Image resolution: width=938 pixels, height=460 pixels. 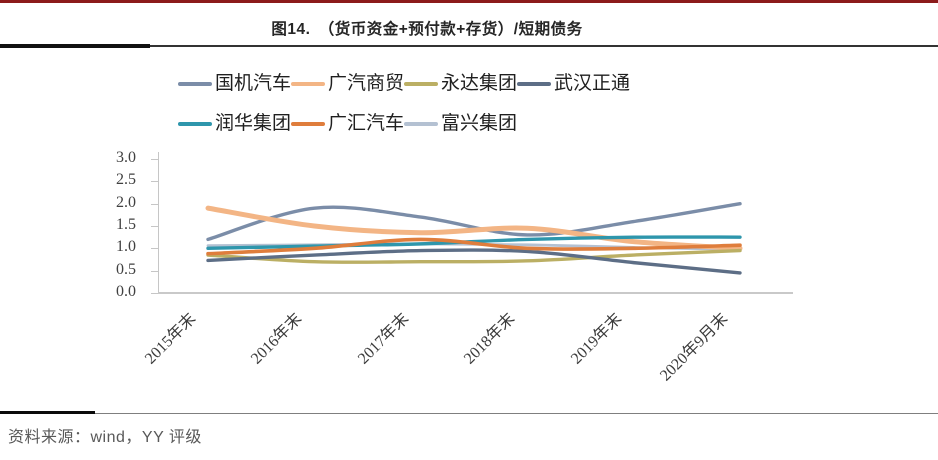 What do you see at coordinates (126, 247) in the screenshot?
I see `y-axis-tick-label: 1.0` at bounding box center [126, 247].